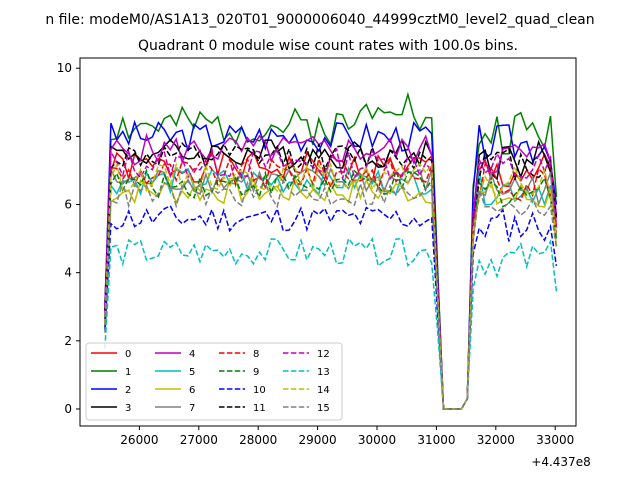 Image resolution: width=640 pixels, height=484 pixels. Describe the element at coordinates (214, 381) in the screenshot. I see `legend-box` at that location.